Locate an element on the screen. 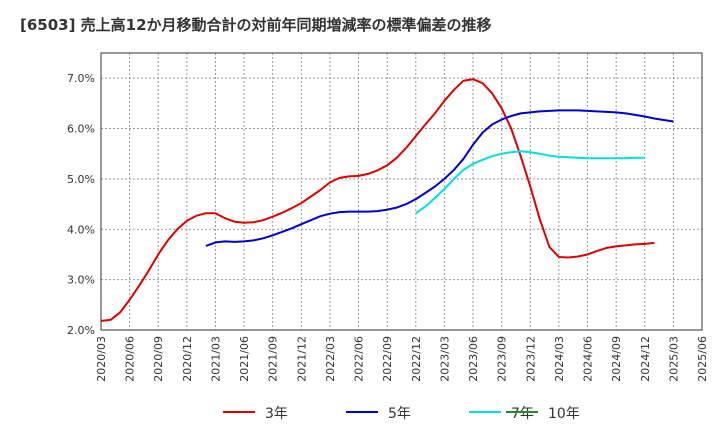 Image resolution: width=720 pixels, height=440 pixels. x-tick-label: 2024/12 is located at coordinates (645, 359).